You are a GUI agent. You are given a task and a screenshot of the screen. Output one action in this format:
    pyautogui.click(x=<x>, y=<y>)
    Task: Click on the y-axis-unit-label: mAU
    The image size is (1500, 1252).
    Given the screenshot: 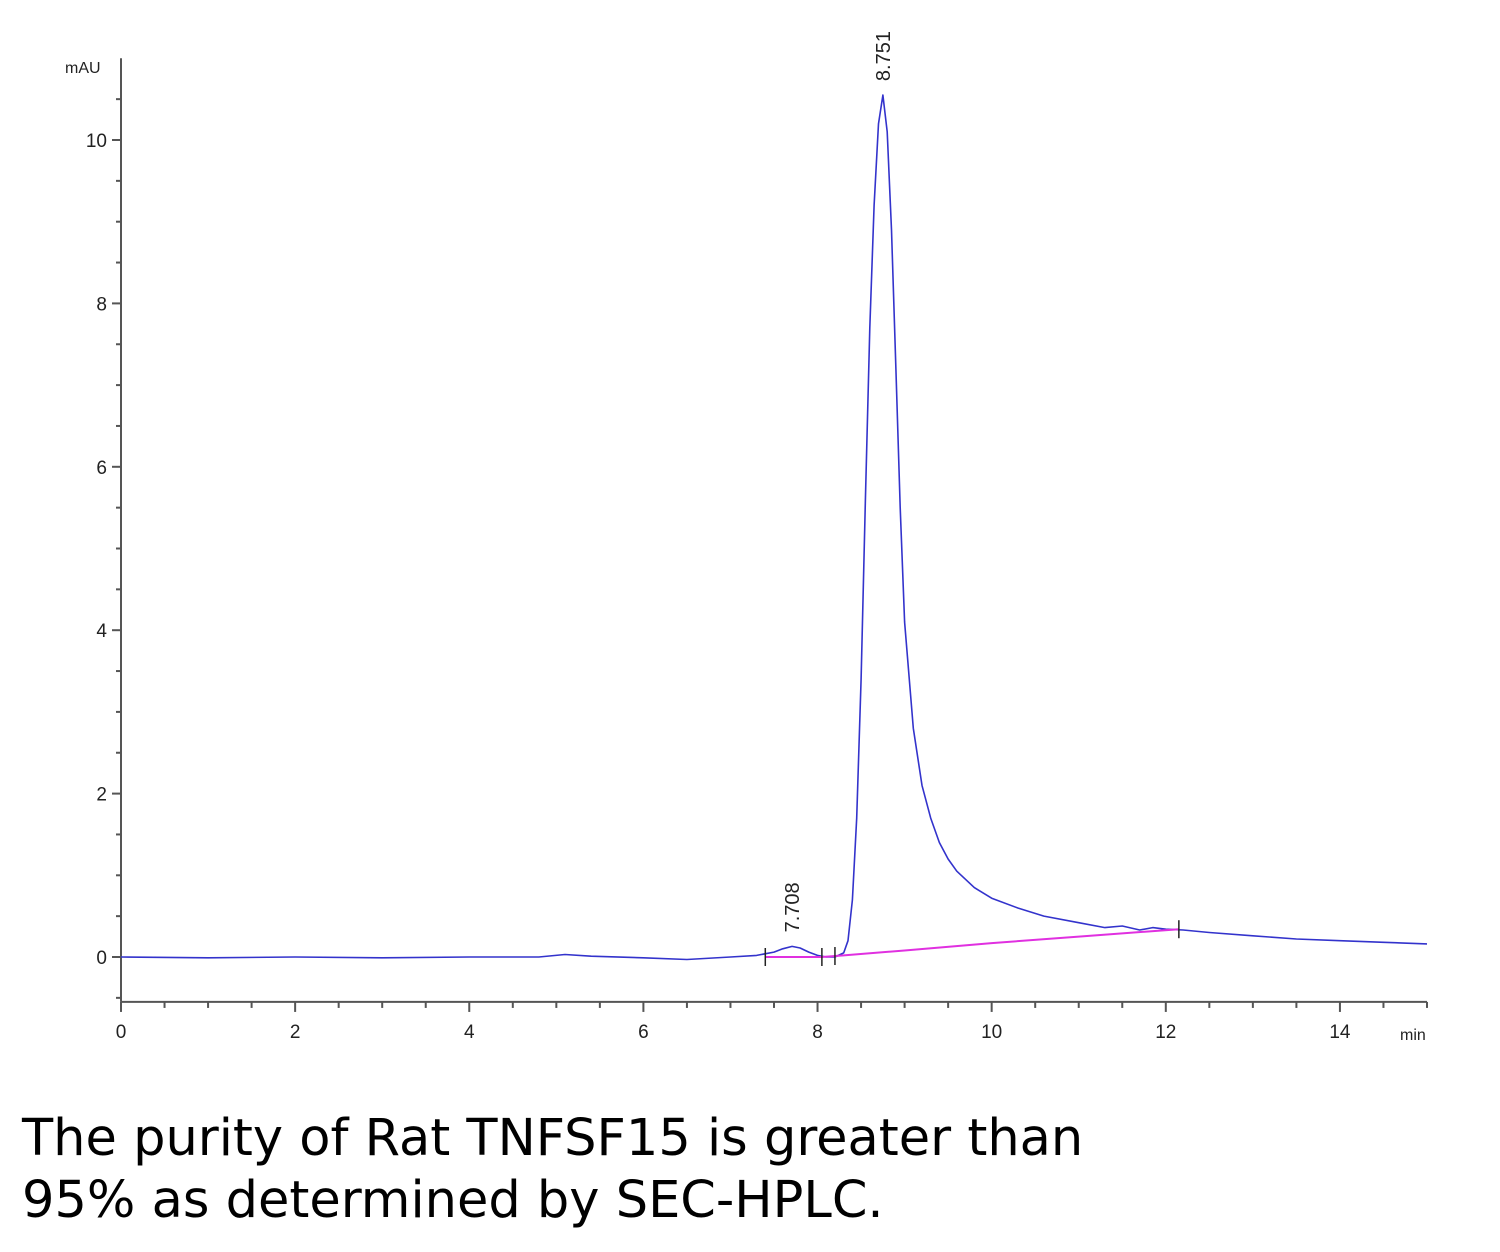 What is the action you would take?
    pyautogui.click(x=83, y=68)
    